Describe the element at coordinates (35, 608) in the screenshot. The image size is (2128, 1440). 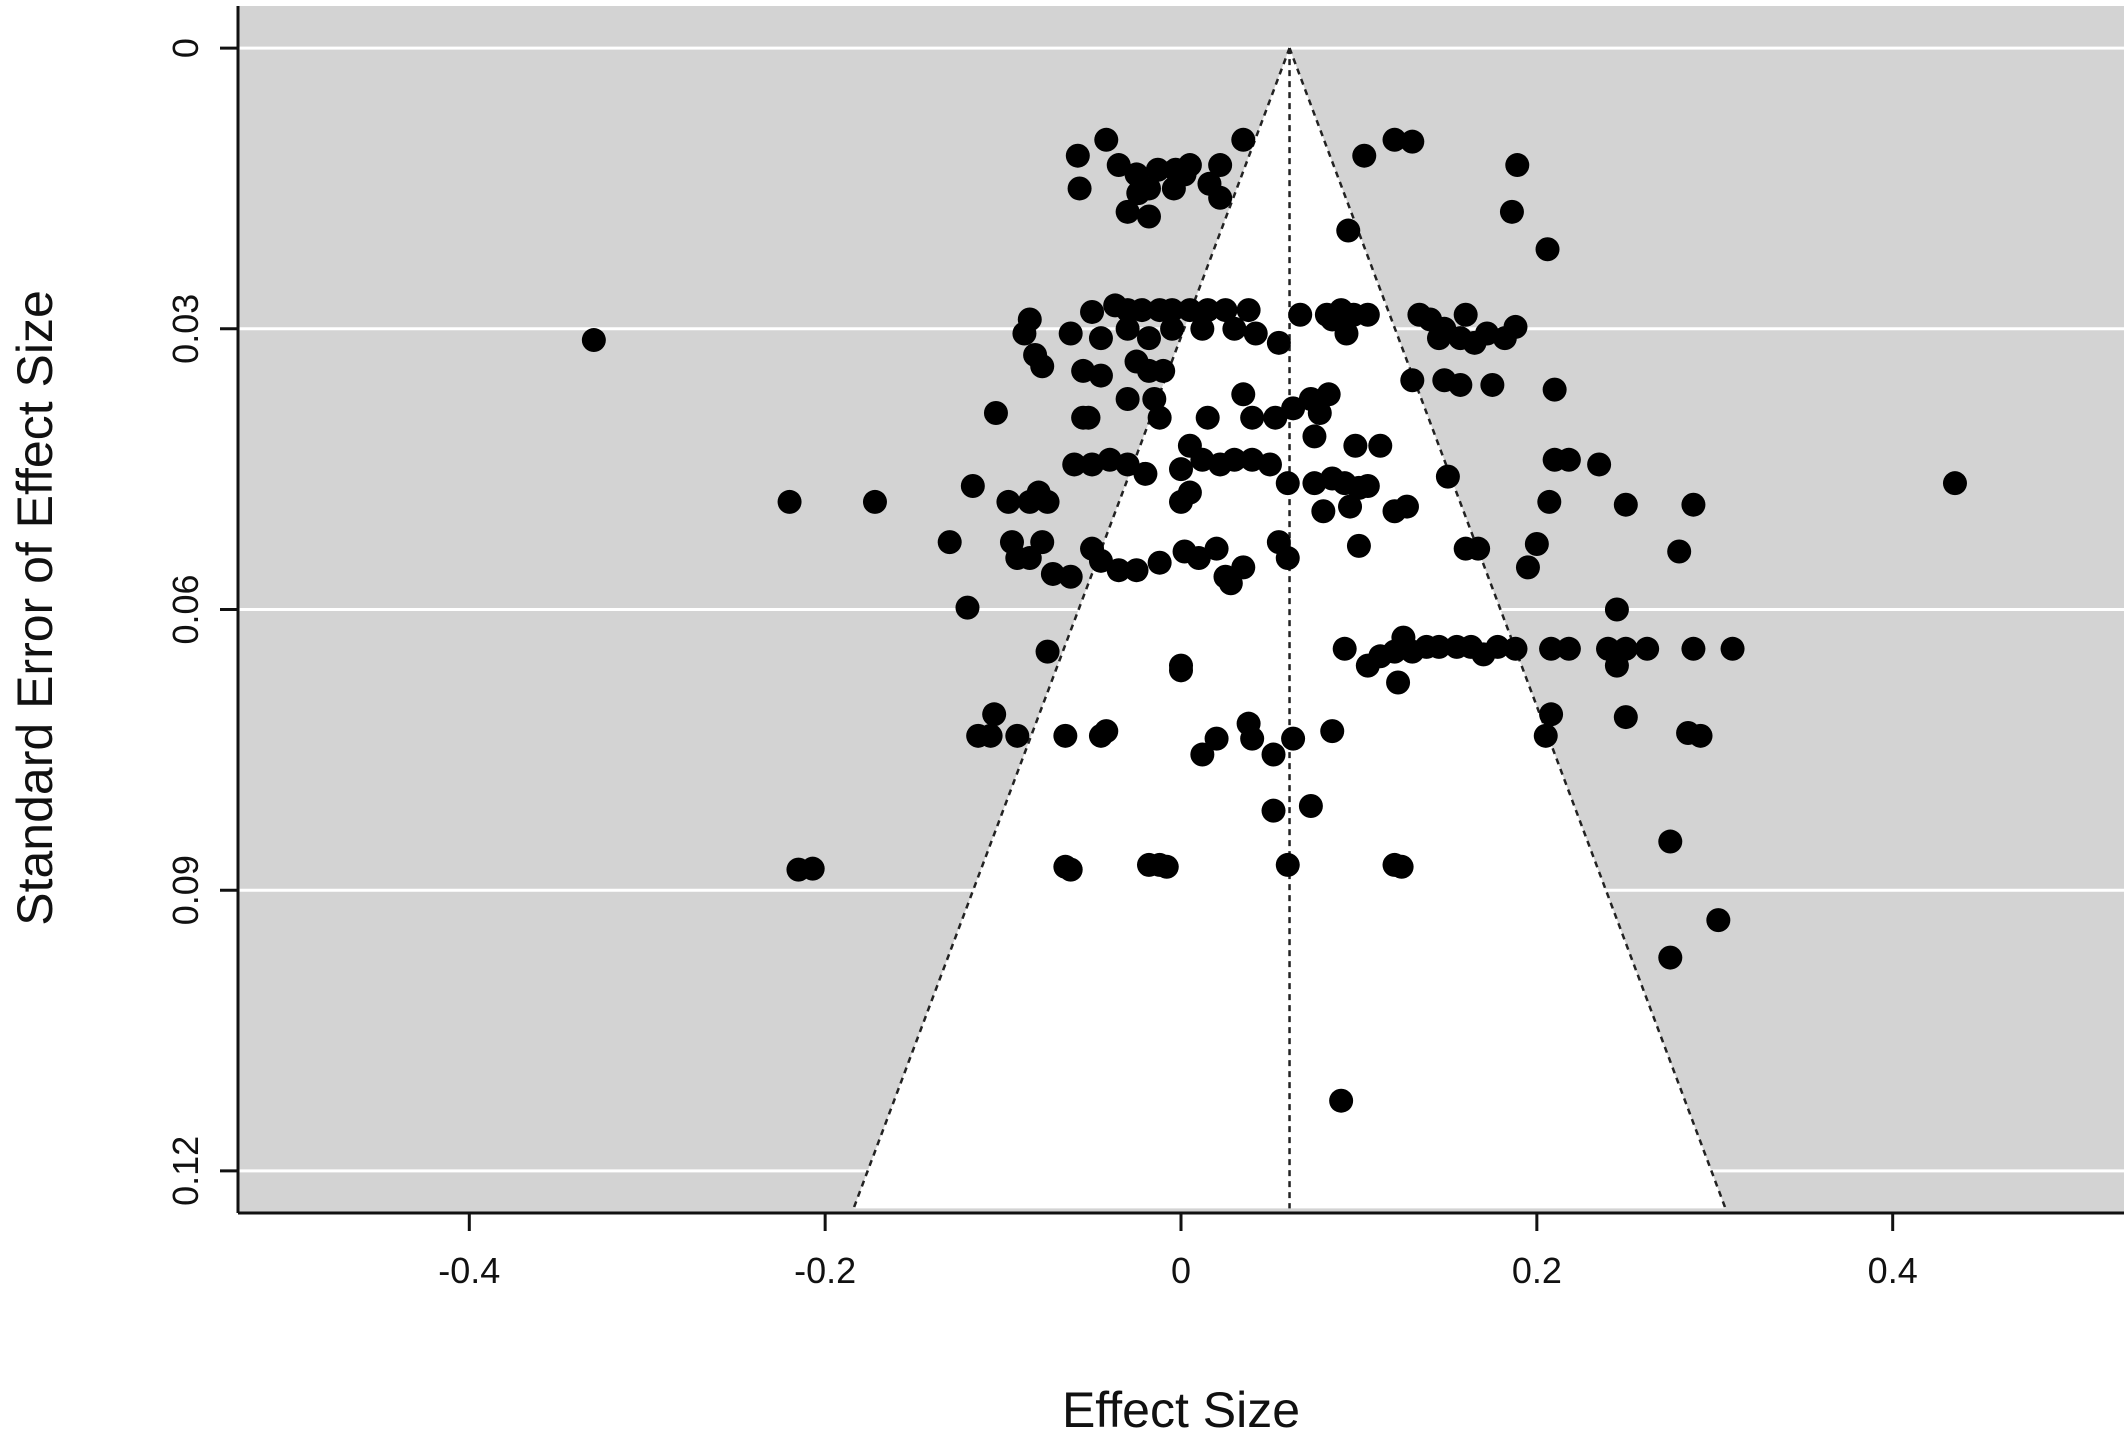
I see `y-axis-title: Standard Error of Effect Size` at that location.